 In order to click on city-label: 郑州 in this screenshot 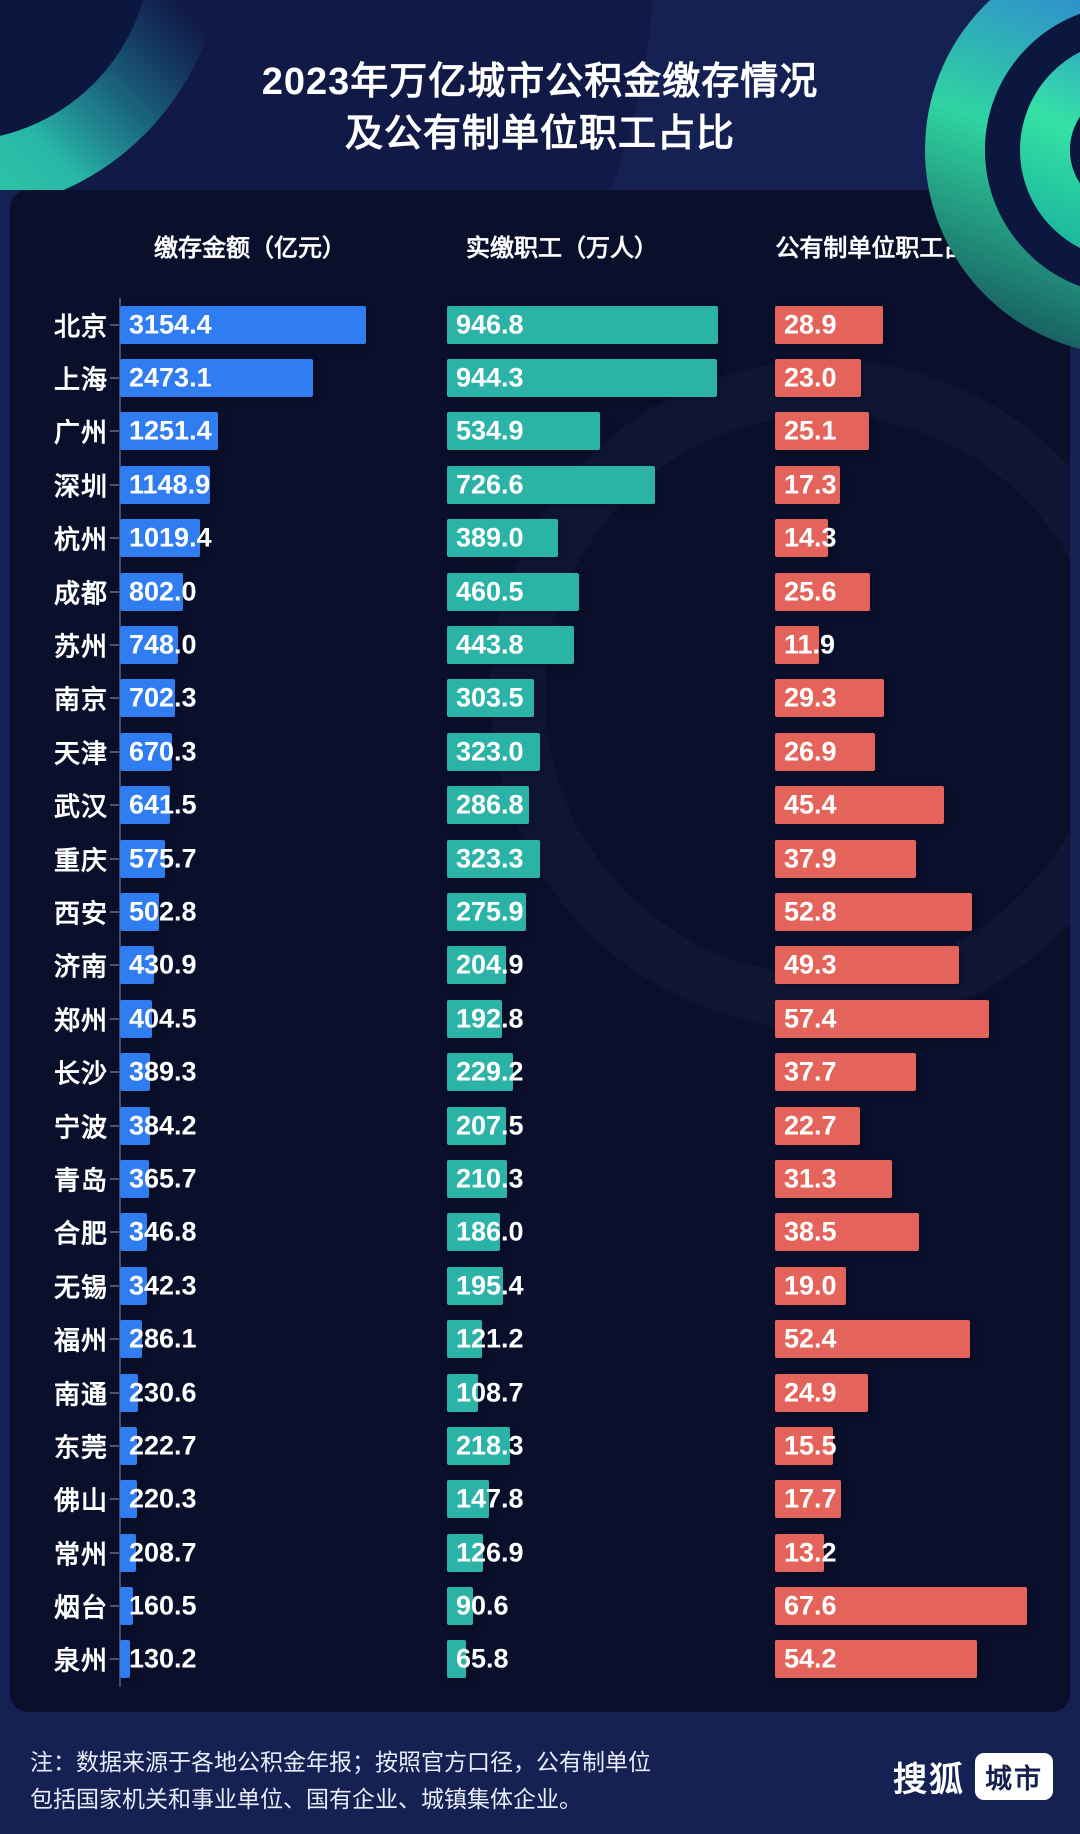, I will do `click(80, 1020)`.